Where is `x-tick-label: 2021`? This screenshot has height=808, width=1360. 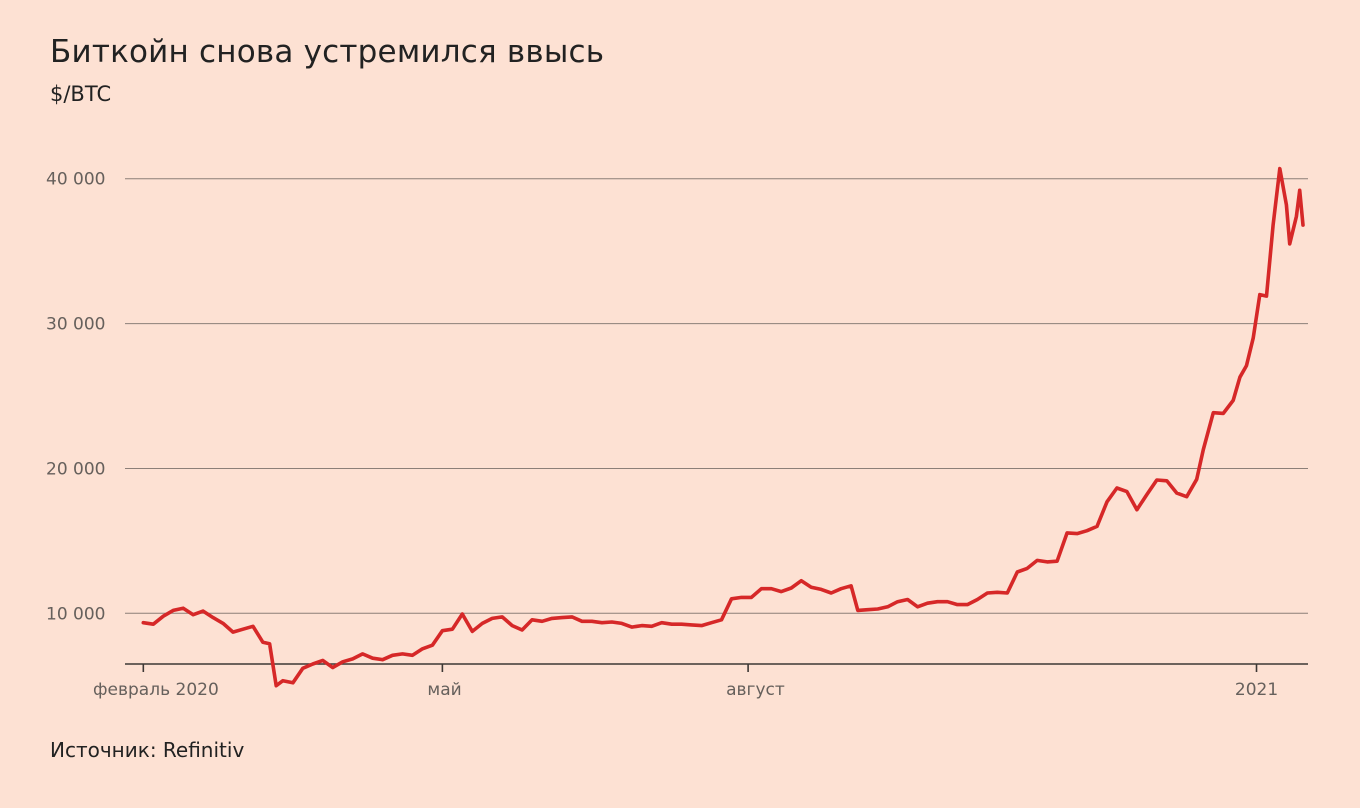
x-tick-label: 2021 is located at coordinates (1256, 690).